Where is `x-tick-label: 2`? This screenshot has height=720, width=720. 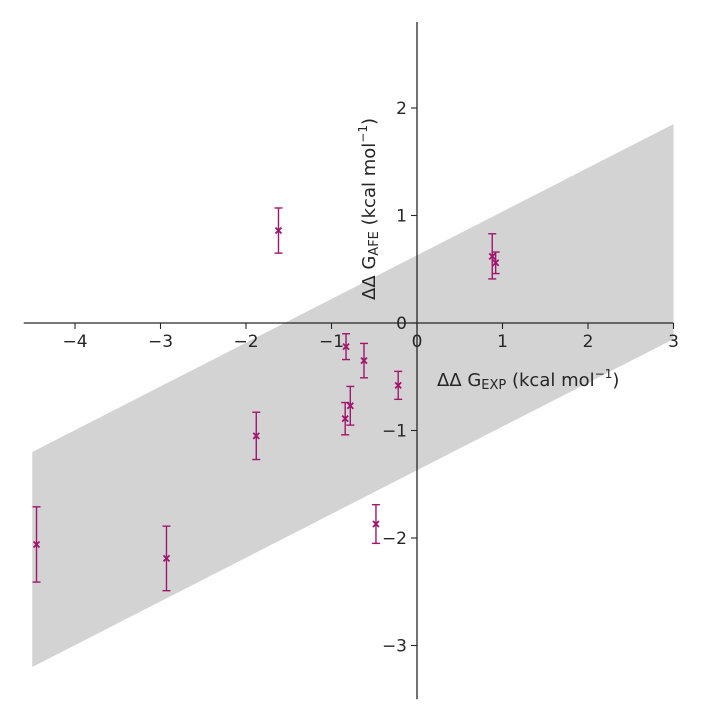
x-tick-label: 2 is located at coordinates (588, 342).